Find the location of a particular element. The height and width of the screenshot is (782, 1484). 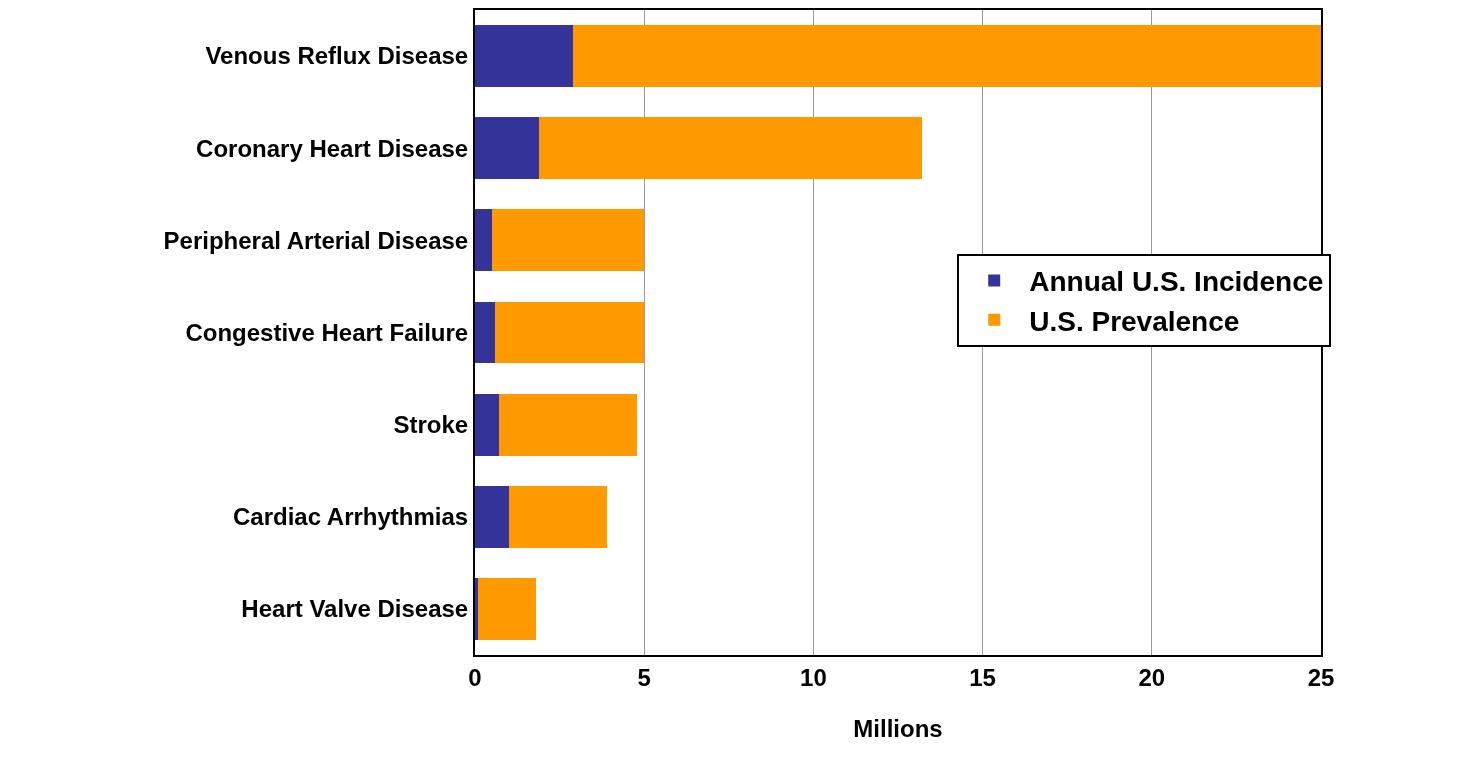

y-tick-label: Heart Valve Disease is located at coordinates (355, 609).